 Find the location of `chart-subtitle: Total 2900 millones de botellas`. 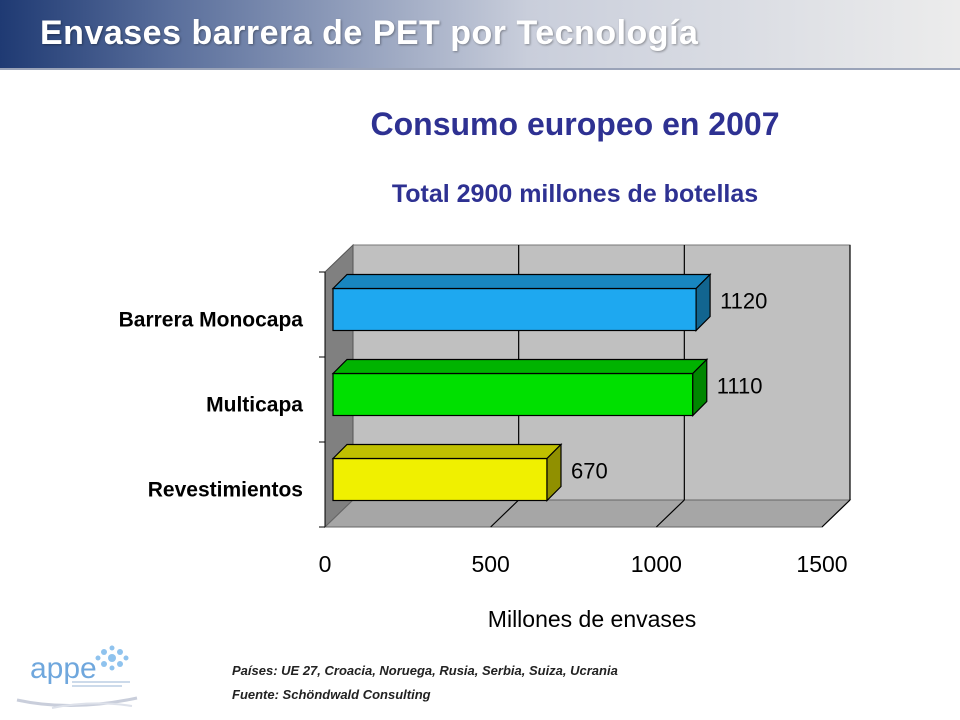

chart-subtitle: Total 2900 millones de botellas is located at coordinates (575, 194).